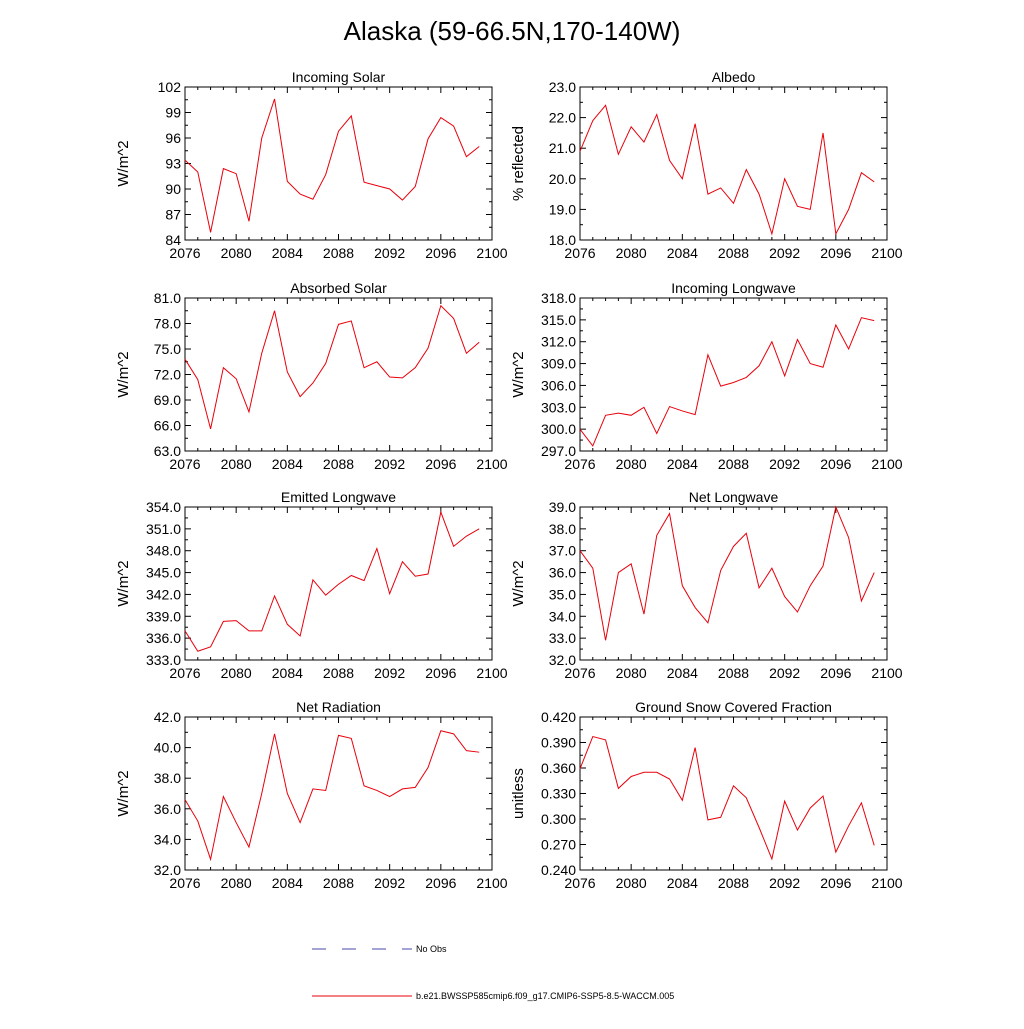 The image size is (1024, 1029). I want to click on panel-net-radiation-title: Net Radiation, so click(338, 707).